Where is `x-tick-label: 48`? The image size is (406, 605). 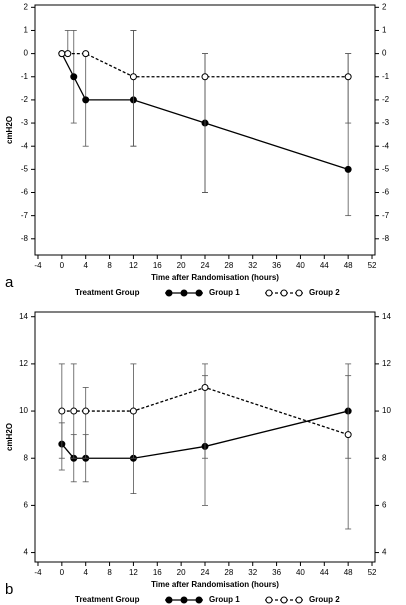 x-tick-label: 48 is located at coordinates (348, 572).